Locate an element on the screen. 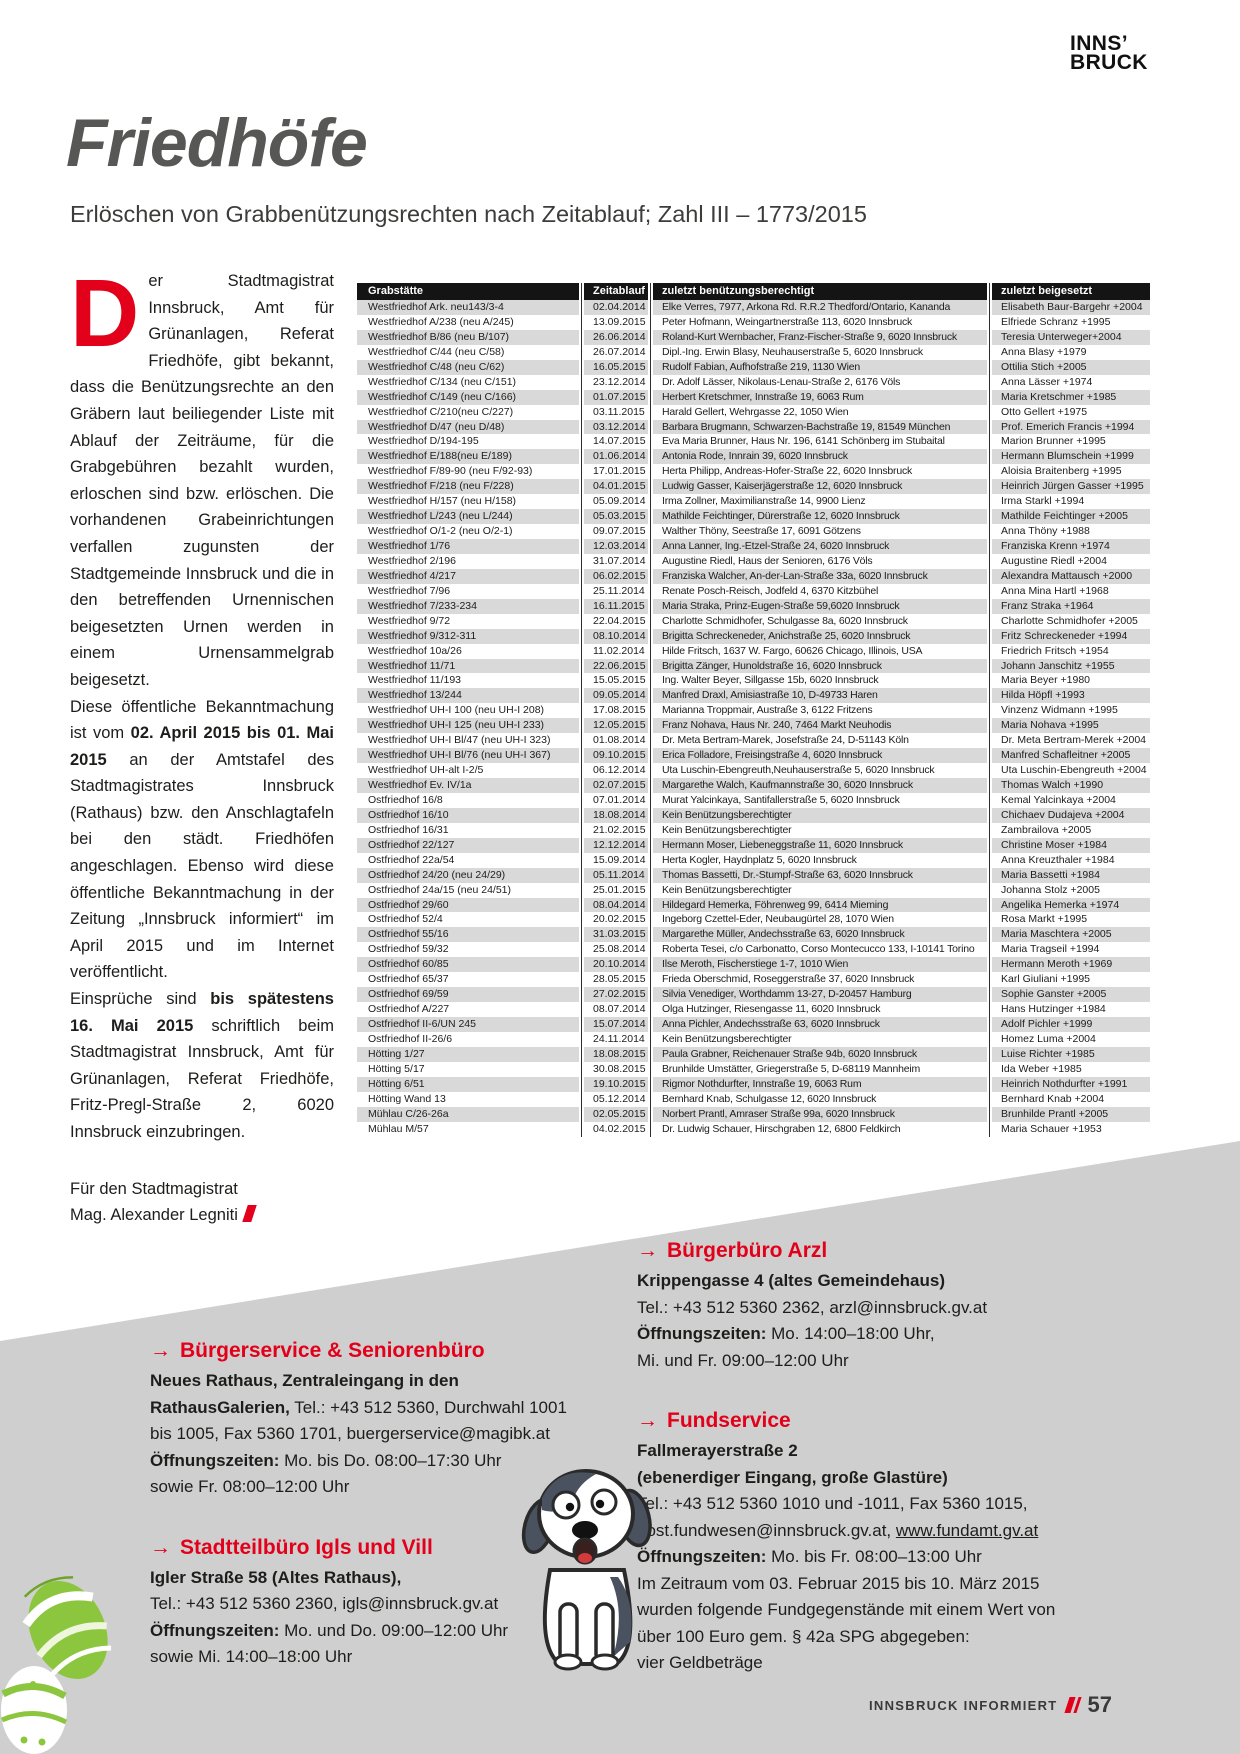 This screenshot has height=1754, width=1240. contact-heading: → Bürgerservice & Seniorenbüro is located at coordinates (375, 1350).